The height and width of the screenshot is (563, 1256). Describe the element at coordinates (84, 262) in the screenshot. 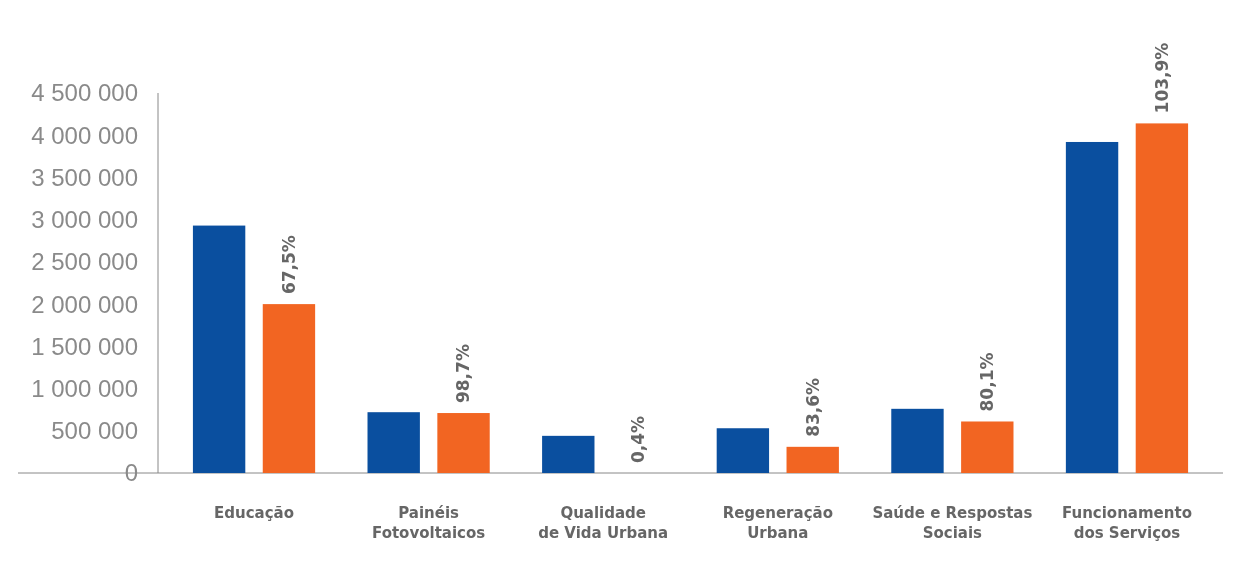

I see `y-tick-label: 2 500 000` at that location.